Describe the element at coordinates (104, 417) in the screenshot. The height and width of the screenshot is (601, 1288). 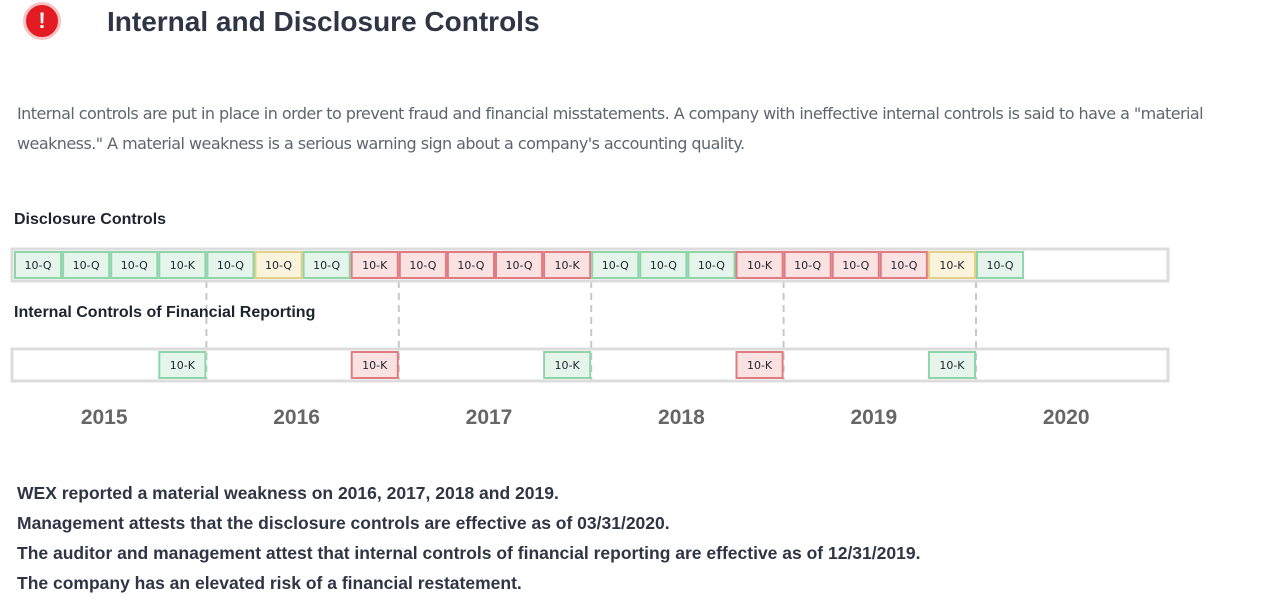
I see `year-label: 2015` at that location.